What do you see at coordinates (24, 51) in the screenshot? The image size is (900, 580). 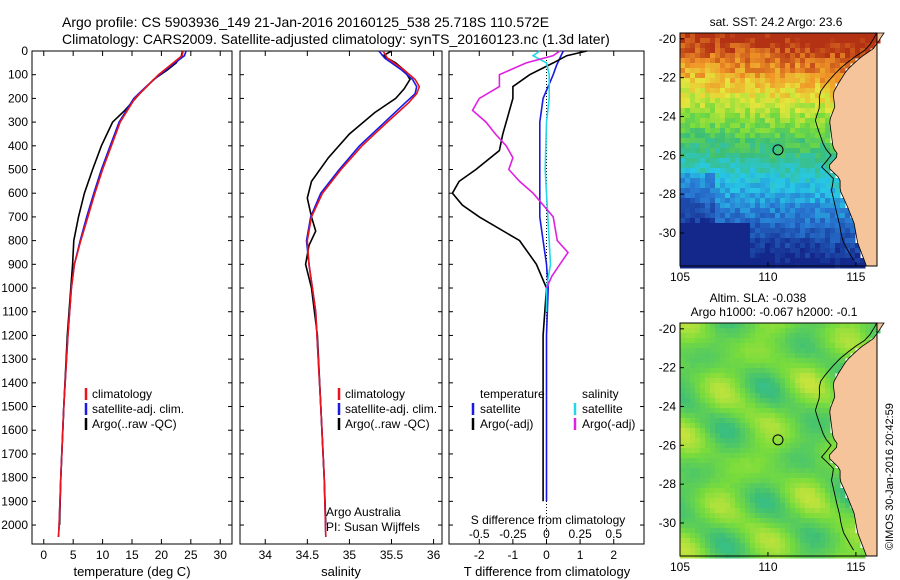 I see `y-tick-label: 0` at bounding box center [24, 51].